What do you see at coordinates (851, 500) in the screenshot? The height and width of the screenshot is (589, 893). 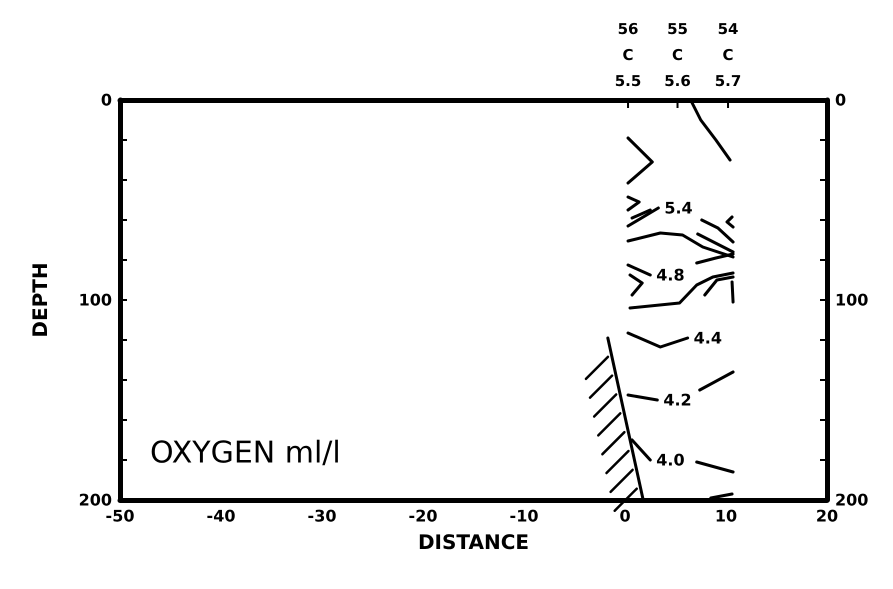 I see `y2-tick-label: 200` at bounding box center [851, 500].